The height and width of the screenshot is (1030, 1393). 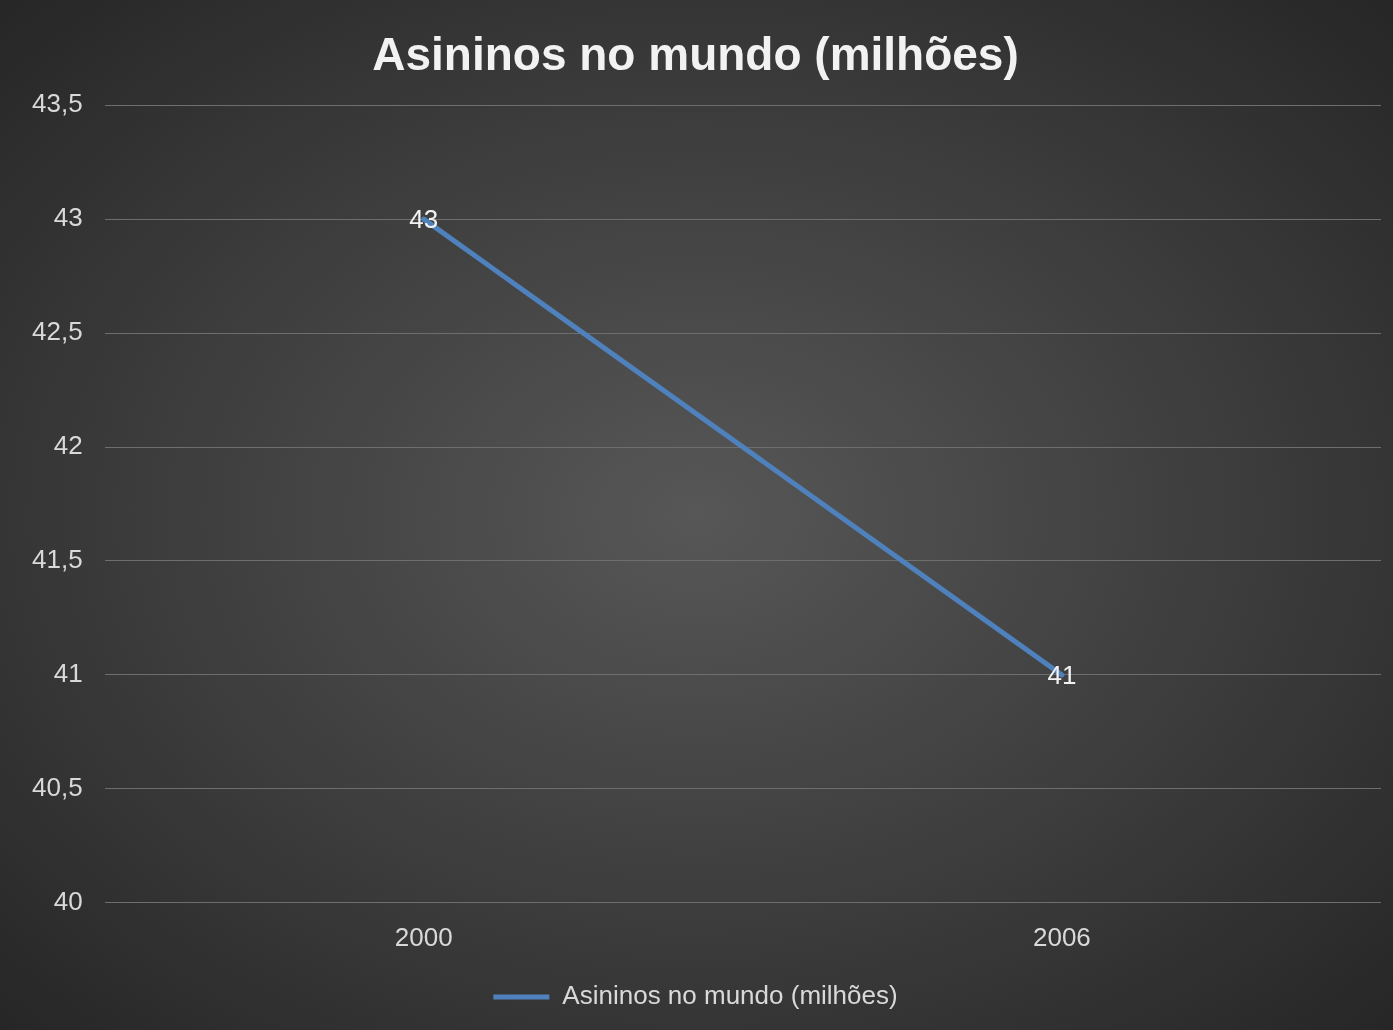 I want to click on x-tick-label: 2000, so click(x=423, y=936).